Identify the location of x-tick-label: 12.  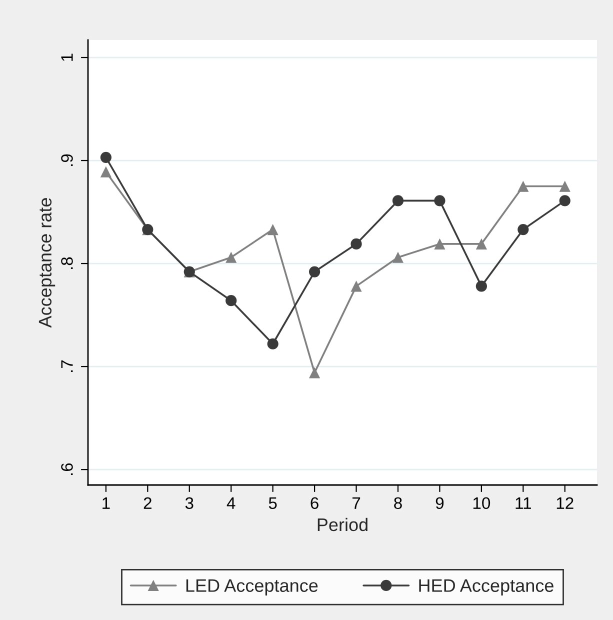
(565, 503).